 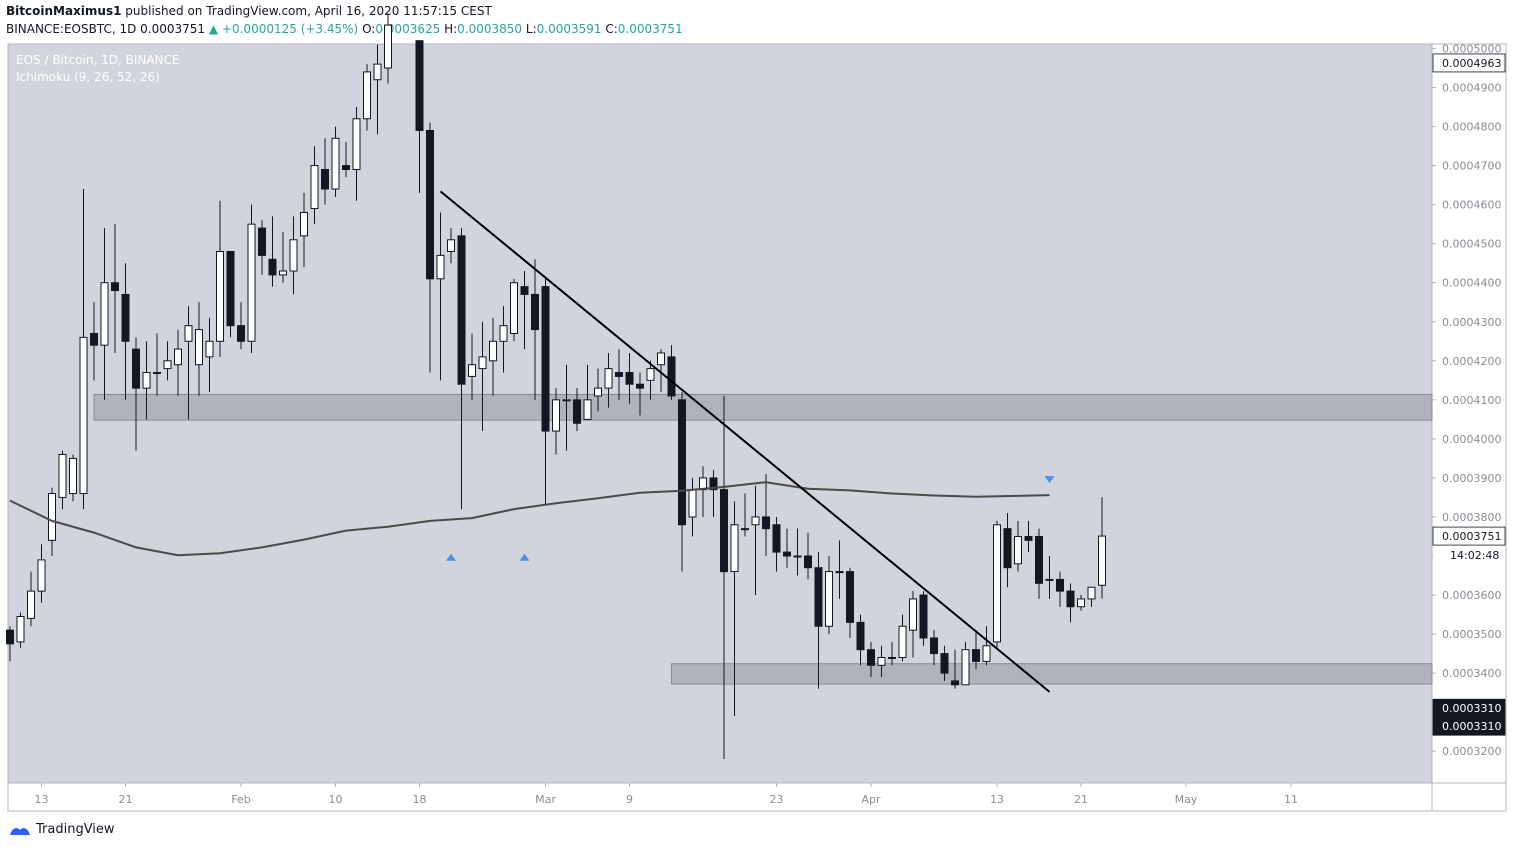 What do you see at coordinates (1049, 480) in the screenshot?
I see `down-arrow-marker` at bounding box center [1049, 480].